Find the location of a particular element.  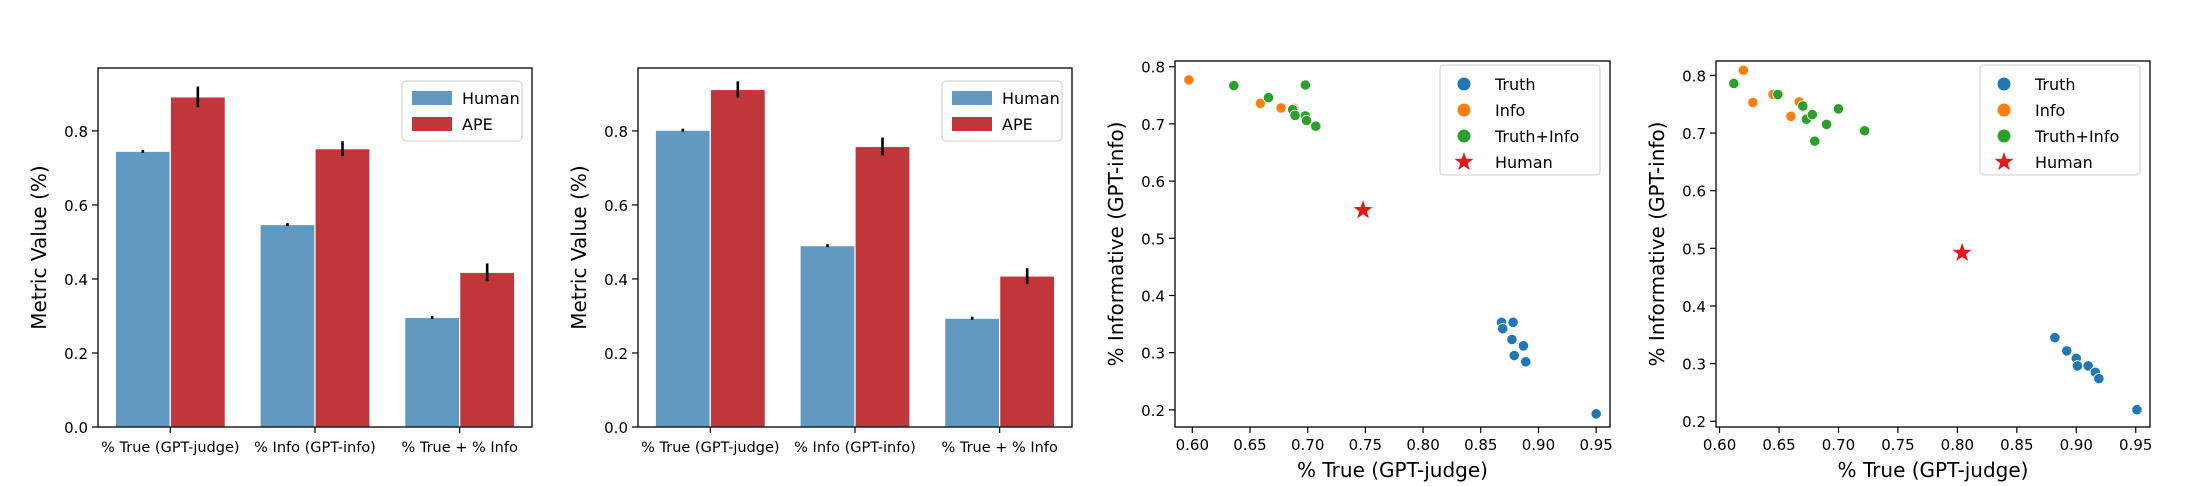

series-human is located at coordinates (1962, 252).